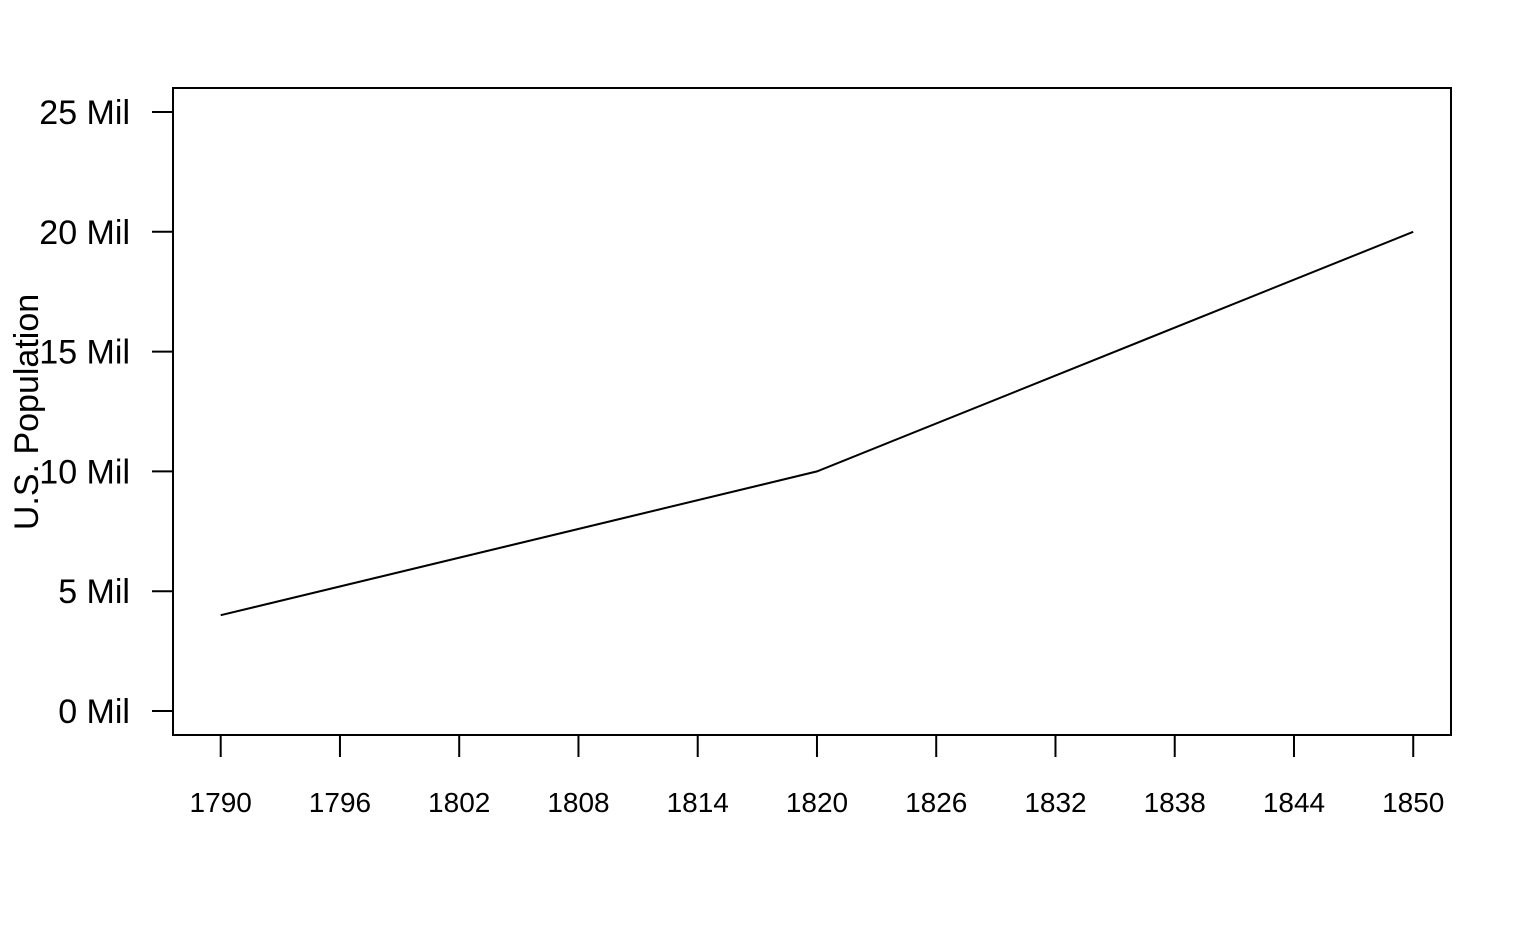 The image size is (1540, 951). What do you see at coordinates (84, 113) in the screenshot?
I see `y-tick-label: 25 Mil` at bounding box center [84, 113].